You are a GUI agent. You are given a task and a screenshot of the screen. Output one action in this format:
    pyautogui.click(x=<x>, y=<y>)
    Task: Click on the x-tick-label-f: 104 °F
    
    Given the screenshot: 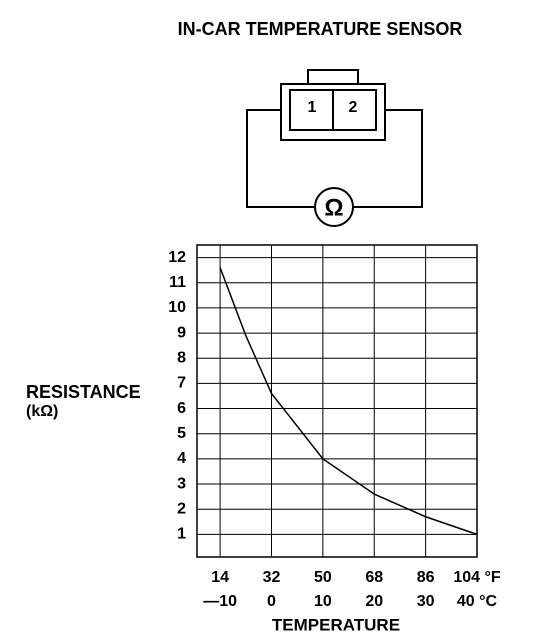 What is the action you would take?
    pyautogui.click(x=477, y=577)
    